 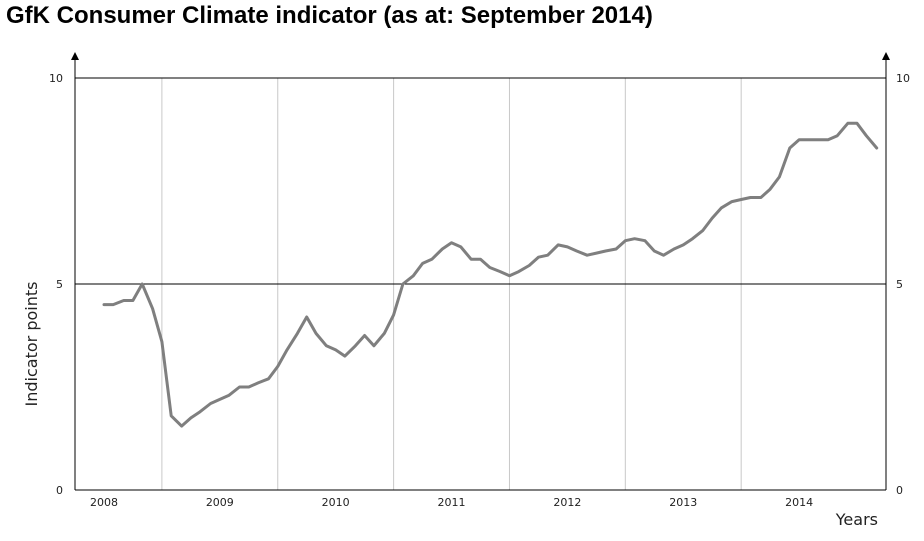 What do you see at coordinates (856, 519) in the screenshot?
I see `x-axis-title: Years` at bounding box center [856, 519].